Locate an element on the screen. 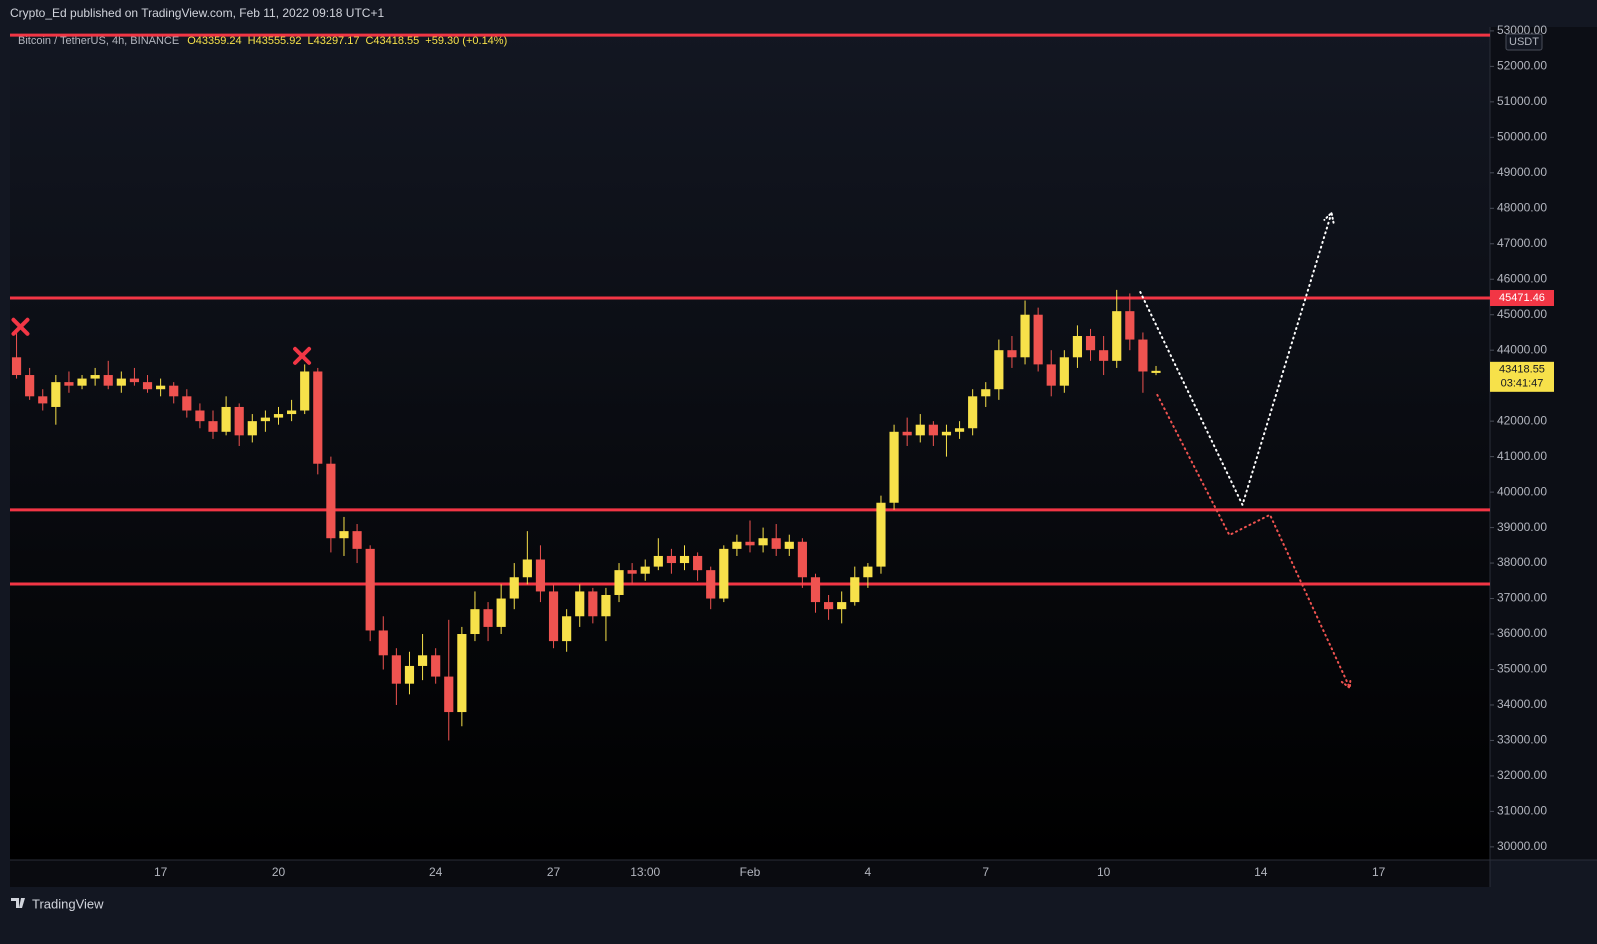 Image resolution: width=1597 pixels, height=944 pixels. price-axis is located at coordinates (1543, 443).